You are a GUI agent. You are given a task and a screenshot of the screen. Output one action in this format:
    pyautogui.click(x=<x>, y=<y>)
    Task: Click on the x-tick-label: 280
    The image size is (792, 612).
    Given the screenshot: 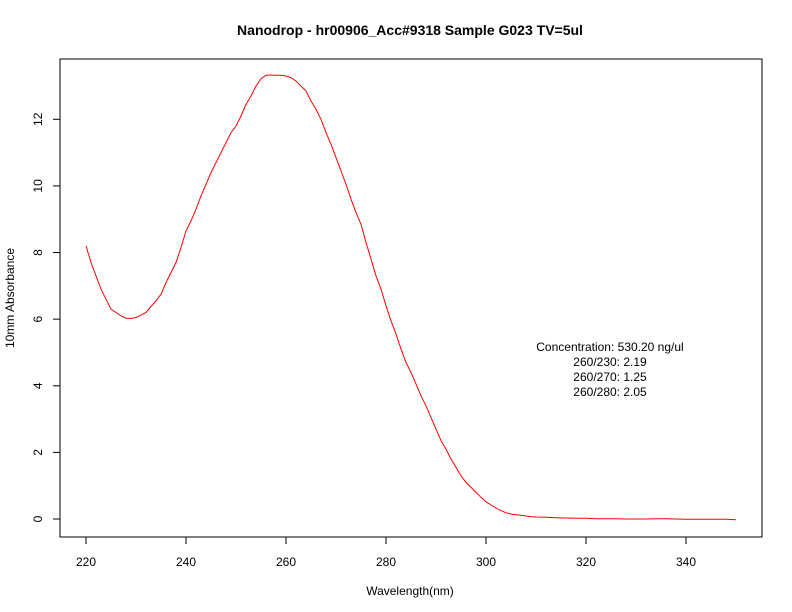 What is the action you would take?
    pyautogui.click(x=386, y=562)
    